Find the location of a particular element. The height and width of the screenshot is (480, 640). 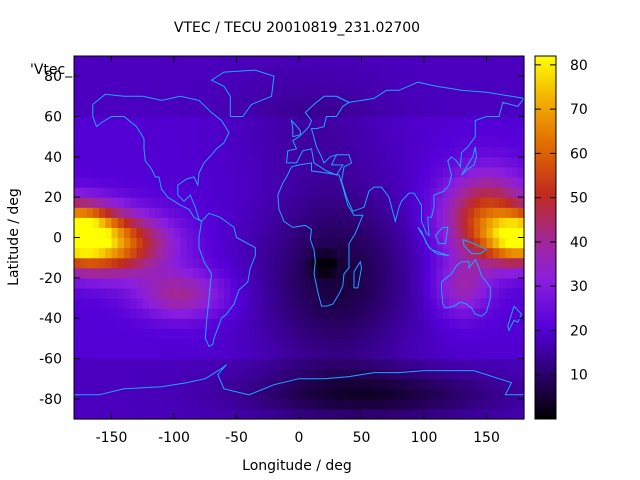

coastline is located at coordinates (227, 280).